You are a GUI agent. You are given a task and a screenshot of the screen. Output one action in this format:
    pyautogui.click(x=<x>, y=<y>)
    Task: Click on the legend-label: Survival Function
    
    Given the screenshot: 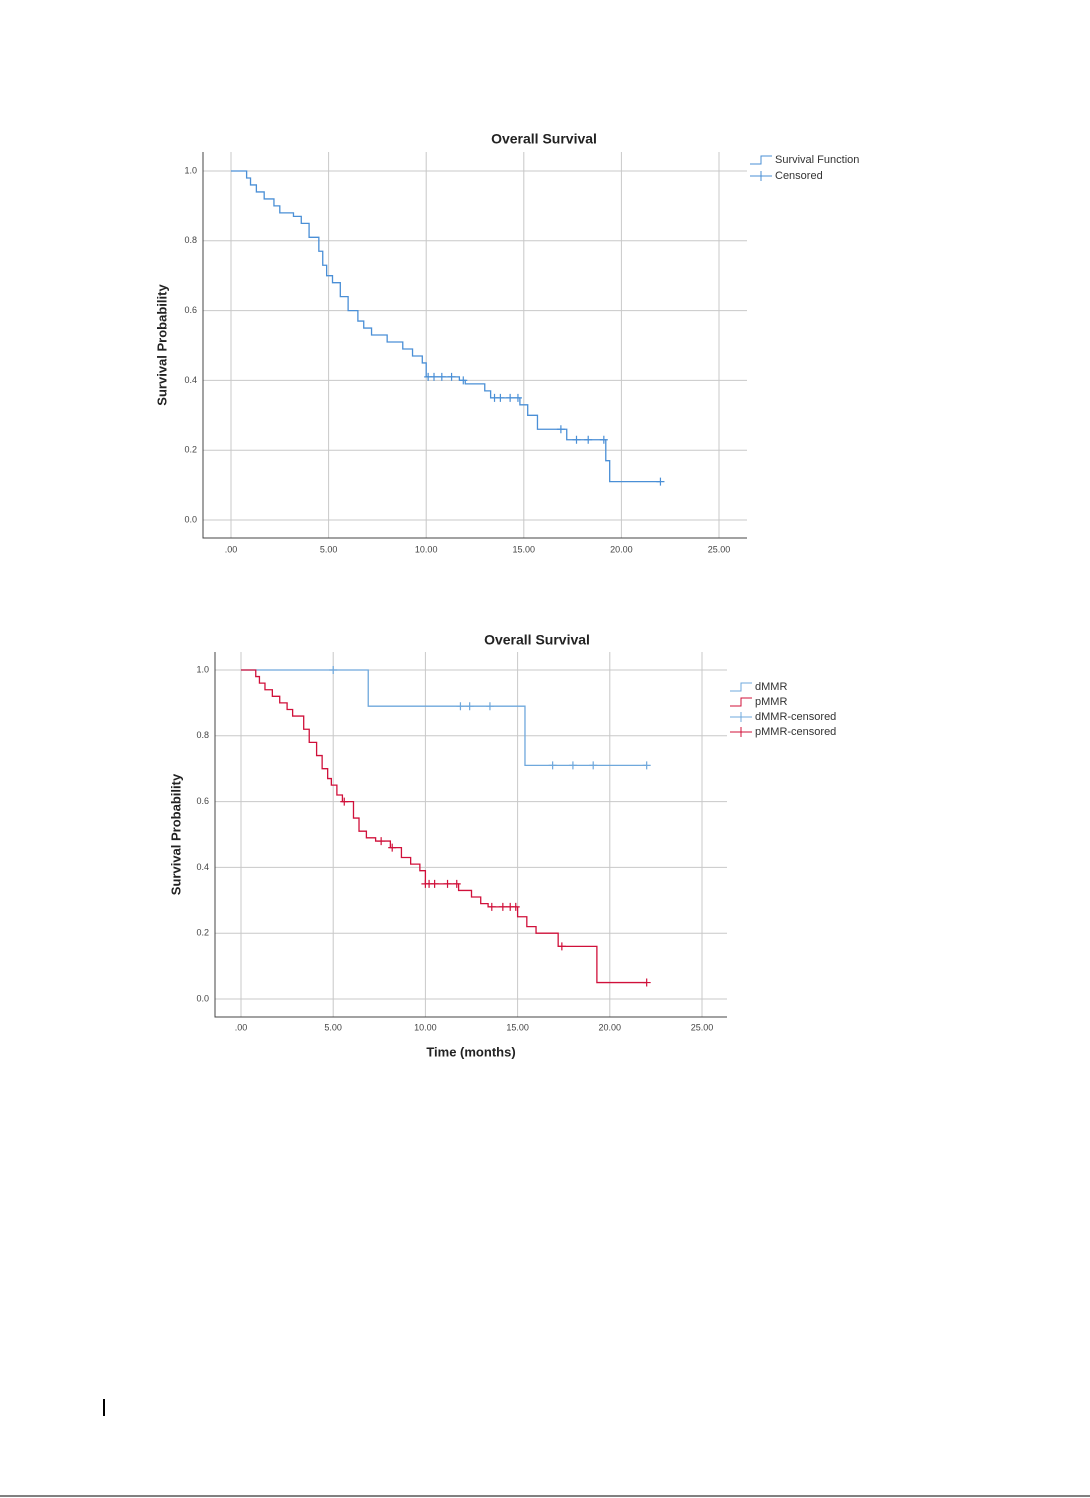 What is the action you would take?
    pyautogui.click(x=817, y=160)
    